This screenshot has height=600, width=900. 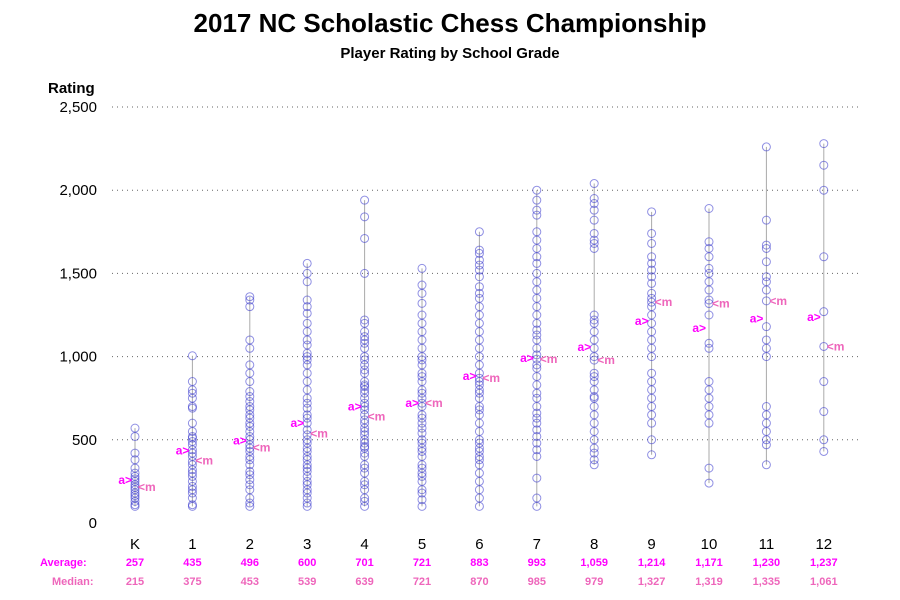 I want to click on x-tick-label: 7, so click(x=537, y=544).